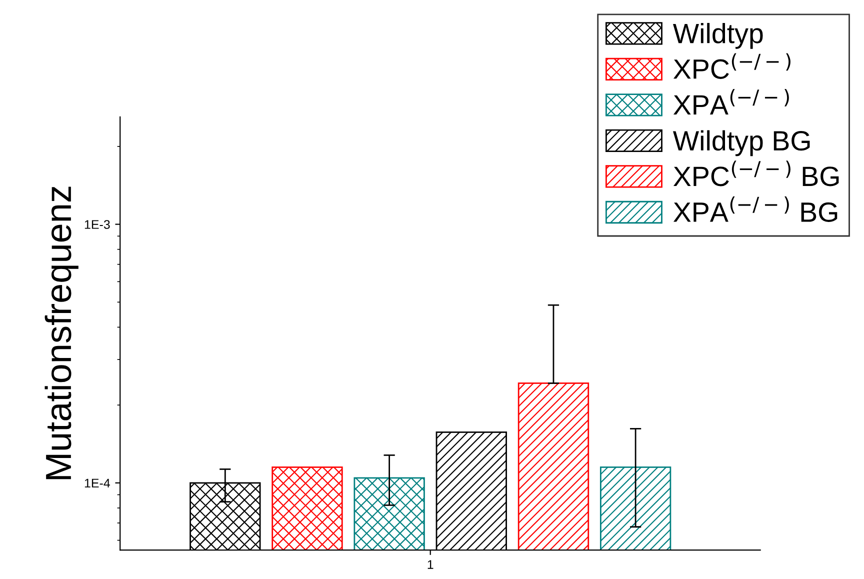 The image size is (864, 579). I want to click on legend-label: Wildtyp, so click(717, 35).